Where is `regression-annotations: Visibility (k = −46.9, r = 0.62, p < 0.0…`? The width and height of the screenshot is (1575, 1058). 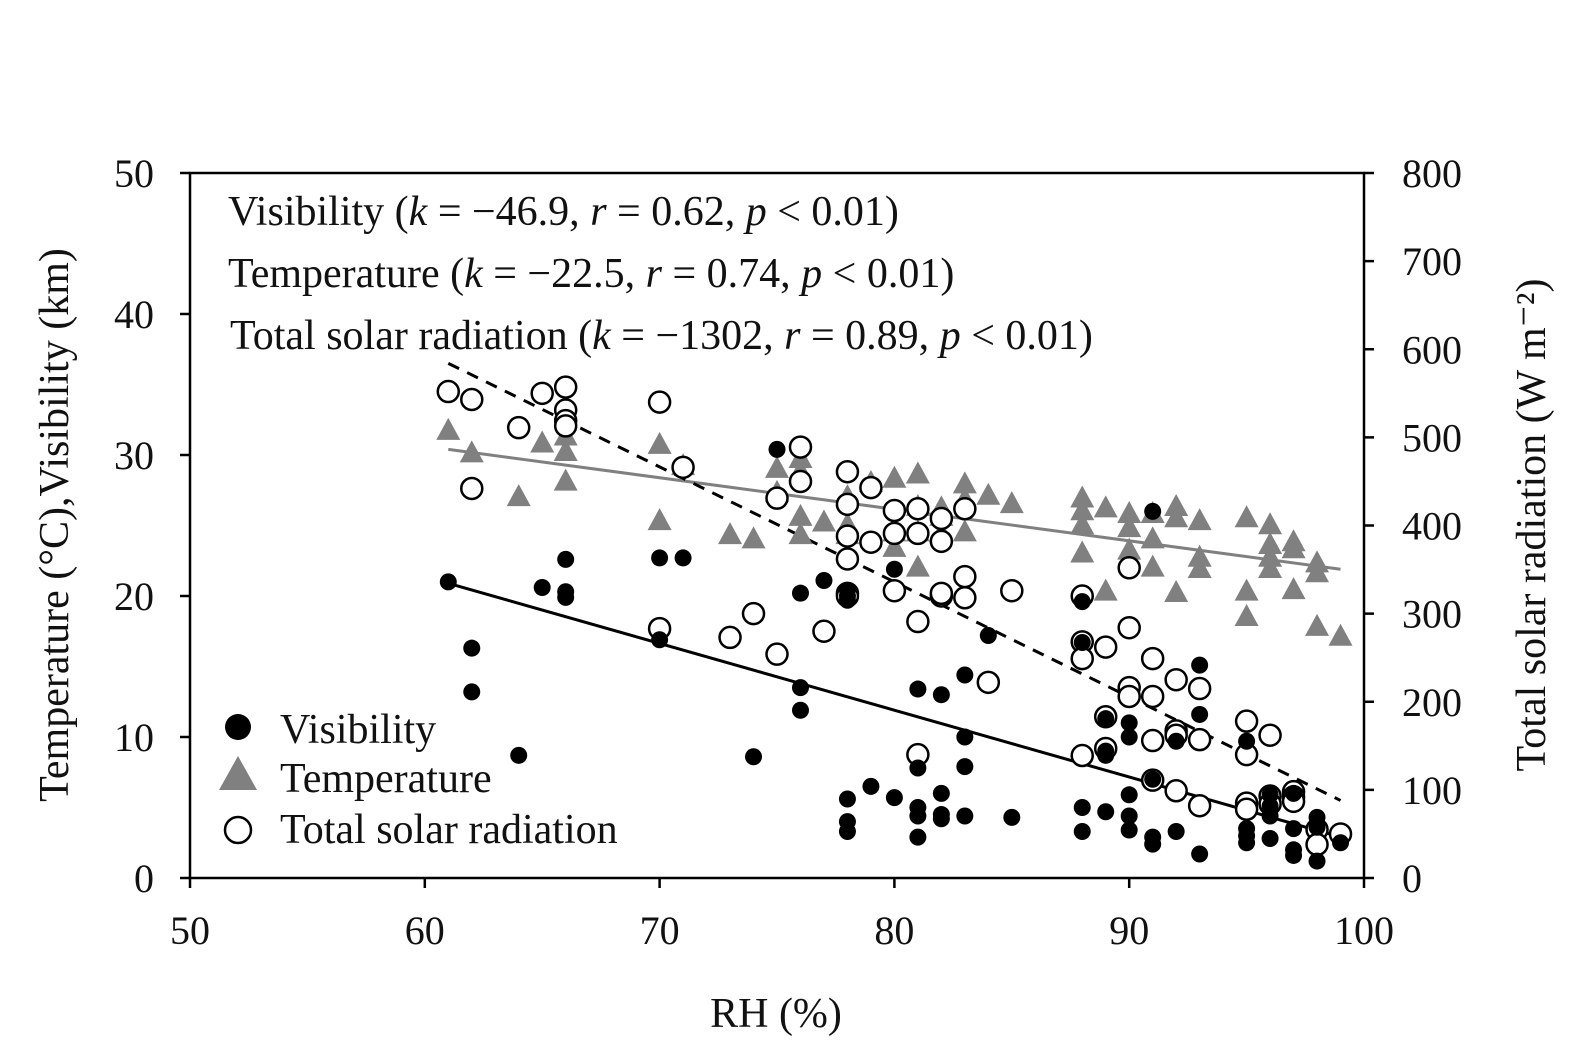 regression-annotations: Visibility (k = −46.9, r = 0.62, p < 0.0… is located at coordinates (660, 274).